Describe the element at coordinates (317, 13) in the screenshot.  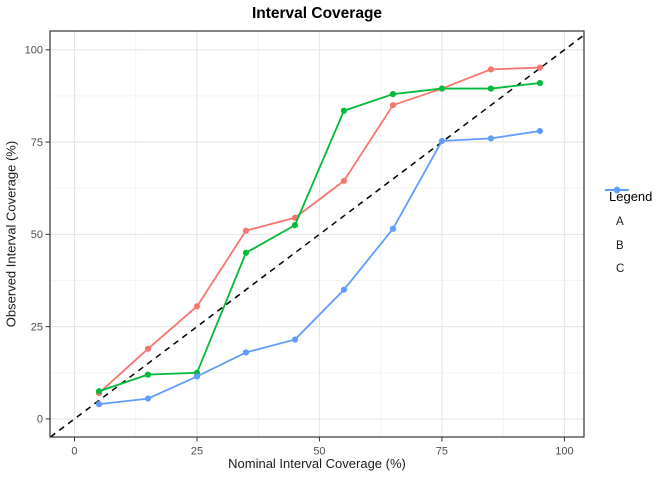
I see `chart-title: Interval Coverage` at that location.